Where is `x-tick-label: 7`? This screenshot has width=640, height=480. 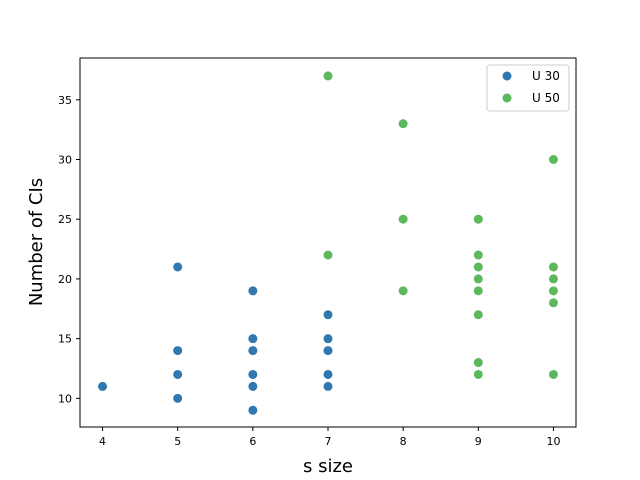
x-tick-label: 7 is located at coordinates (328, 441).